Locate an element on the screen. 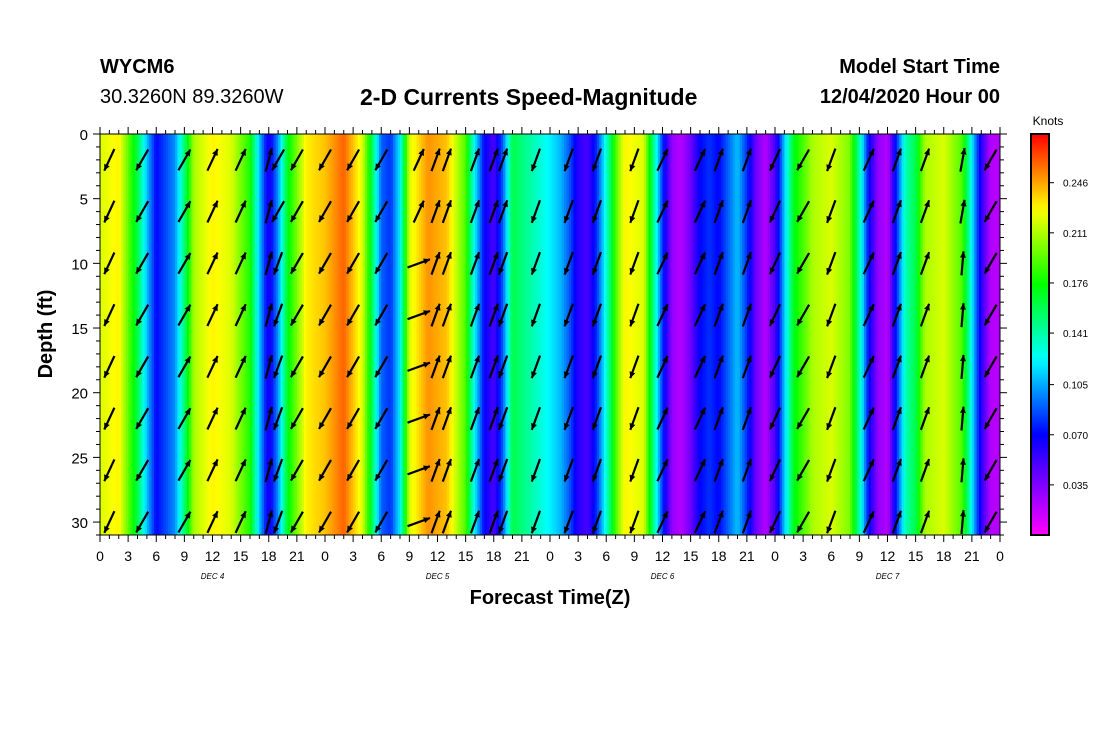 This screenshot has height=750, width=1100. x-tick-label: 9 is located at coordinates (634, 556).